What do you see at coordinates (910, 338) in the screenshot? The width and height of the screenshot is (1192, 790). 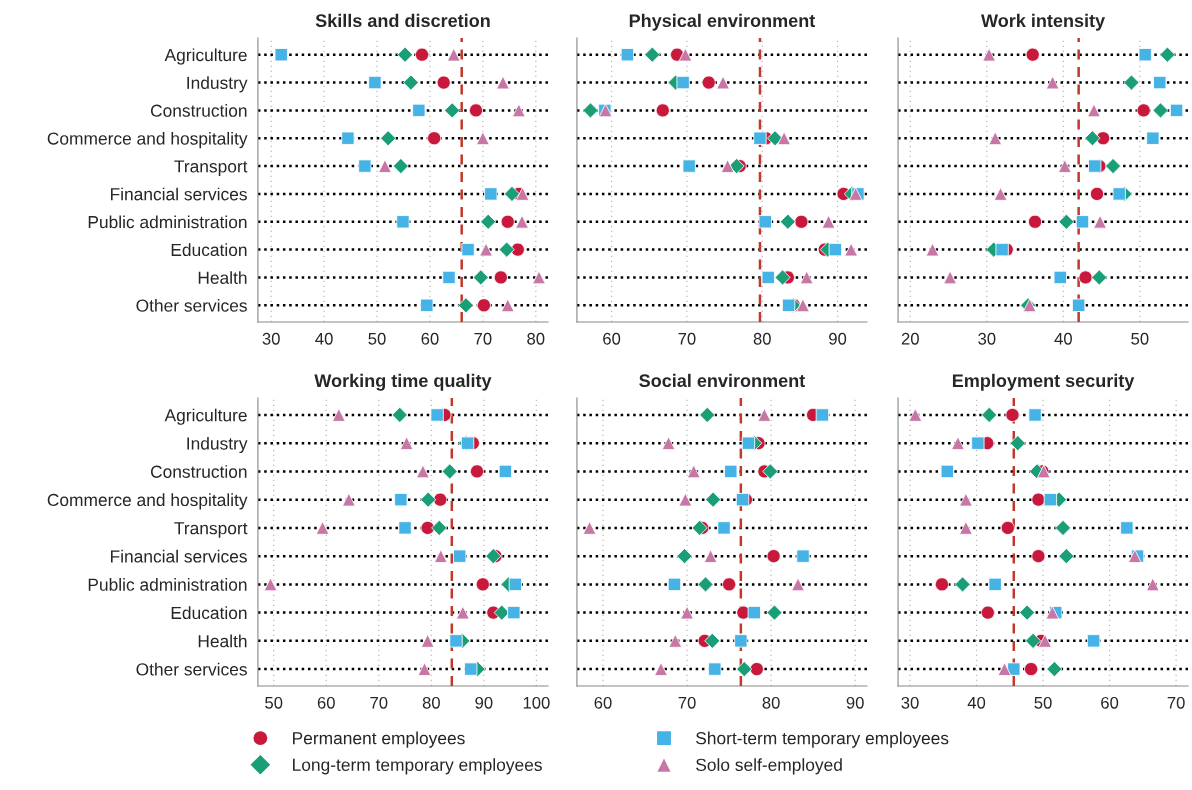 I see `x-tick-label: 20` at bounding box center [910, 338].